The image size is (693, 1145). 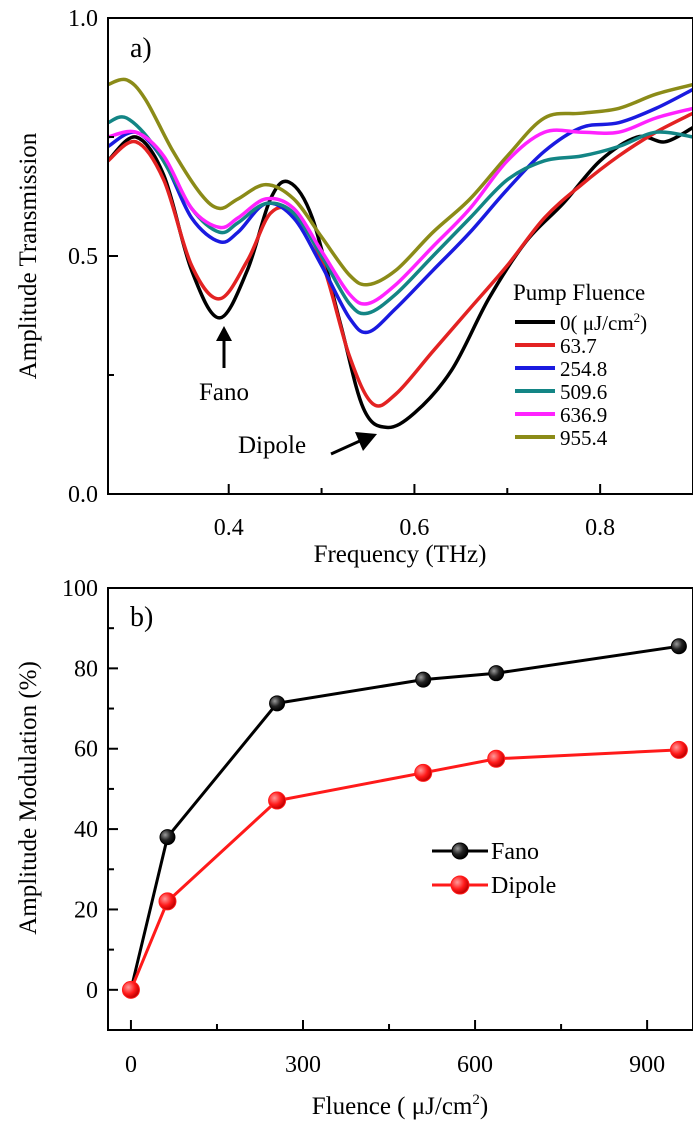 What do you see at coordinates (476, 1100) in the screenshot?
I see `panel-b-xlabel-exp: 2` at bounding box center [476, 1100].